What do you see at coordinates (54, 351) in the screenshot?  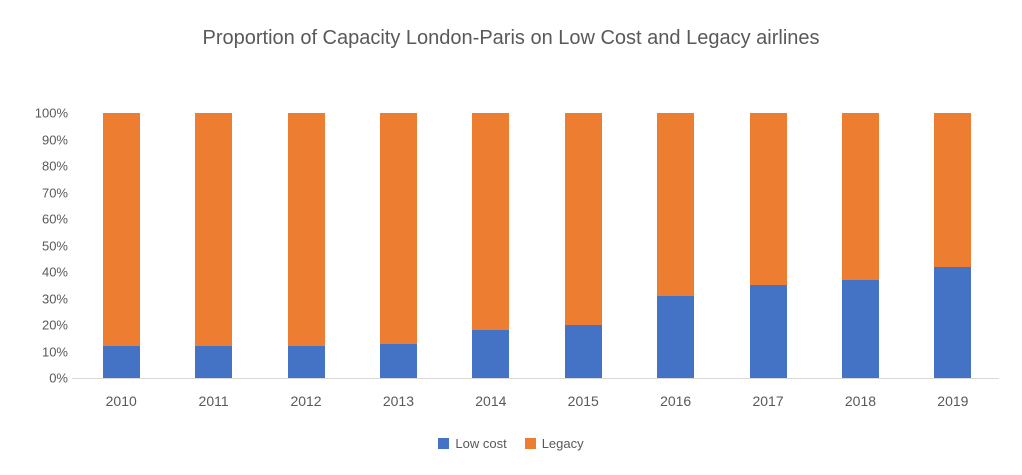 I see `y-tick-label: 10%` at bounding box center [54, 351].